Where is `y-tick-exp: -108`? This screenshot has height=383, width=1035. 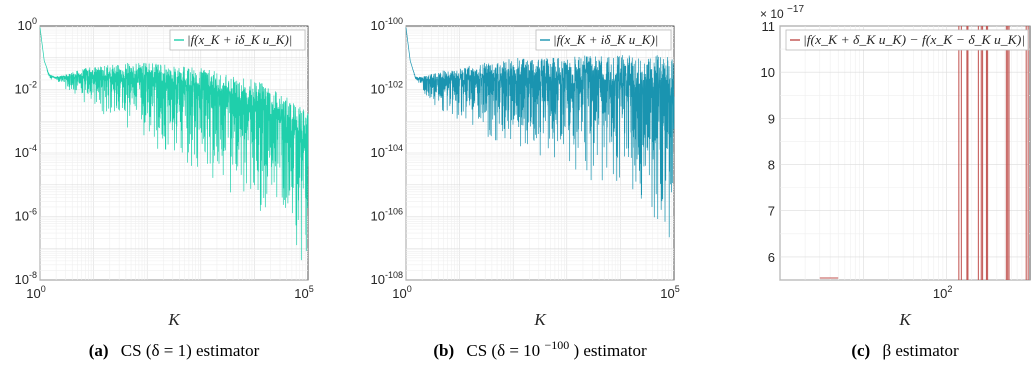
y-tick-exp: -108 is located at coordinates (394, 275).